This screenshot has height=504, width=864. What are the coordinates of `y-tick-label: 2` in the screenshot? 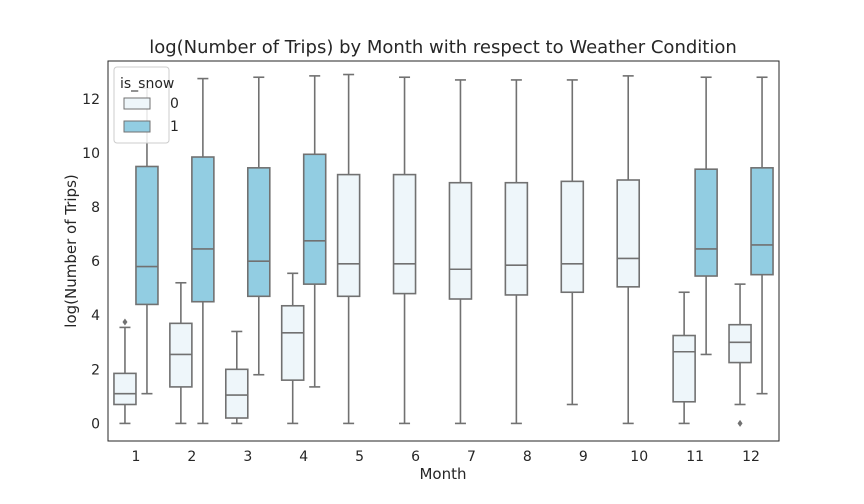 It's located at (95, 370).